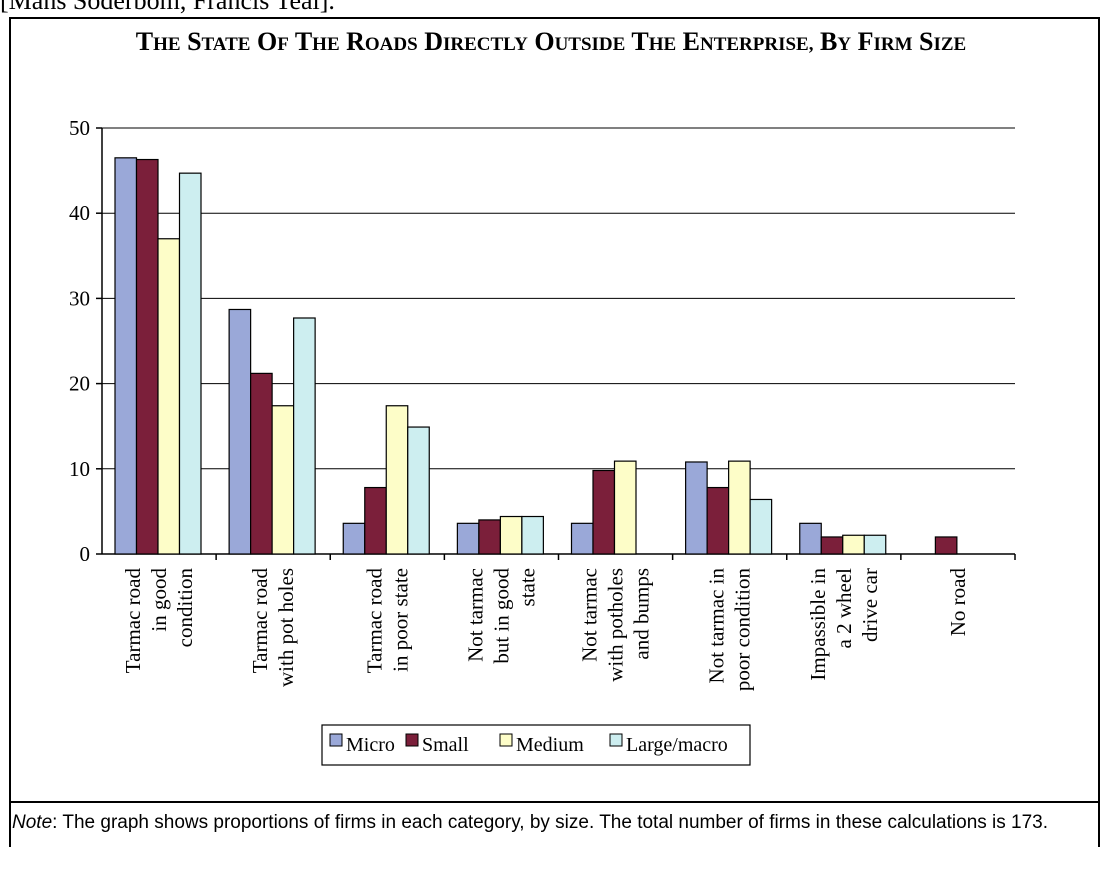  What do you see at coordinates (550, 745) in the screenshot?
I see `legend-label: Medium` at bounding box center [550, 745].